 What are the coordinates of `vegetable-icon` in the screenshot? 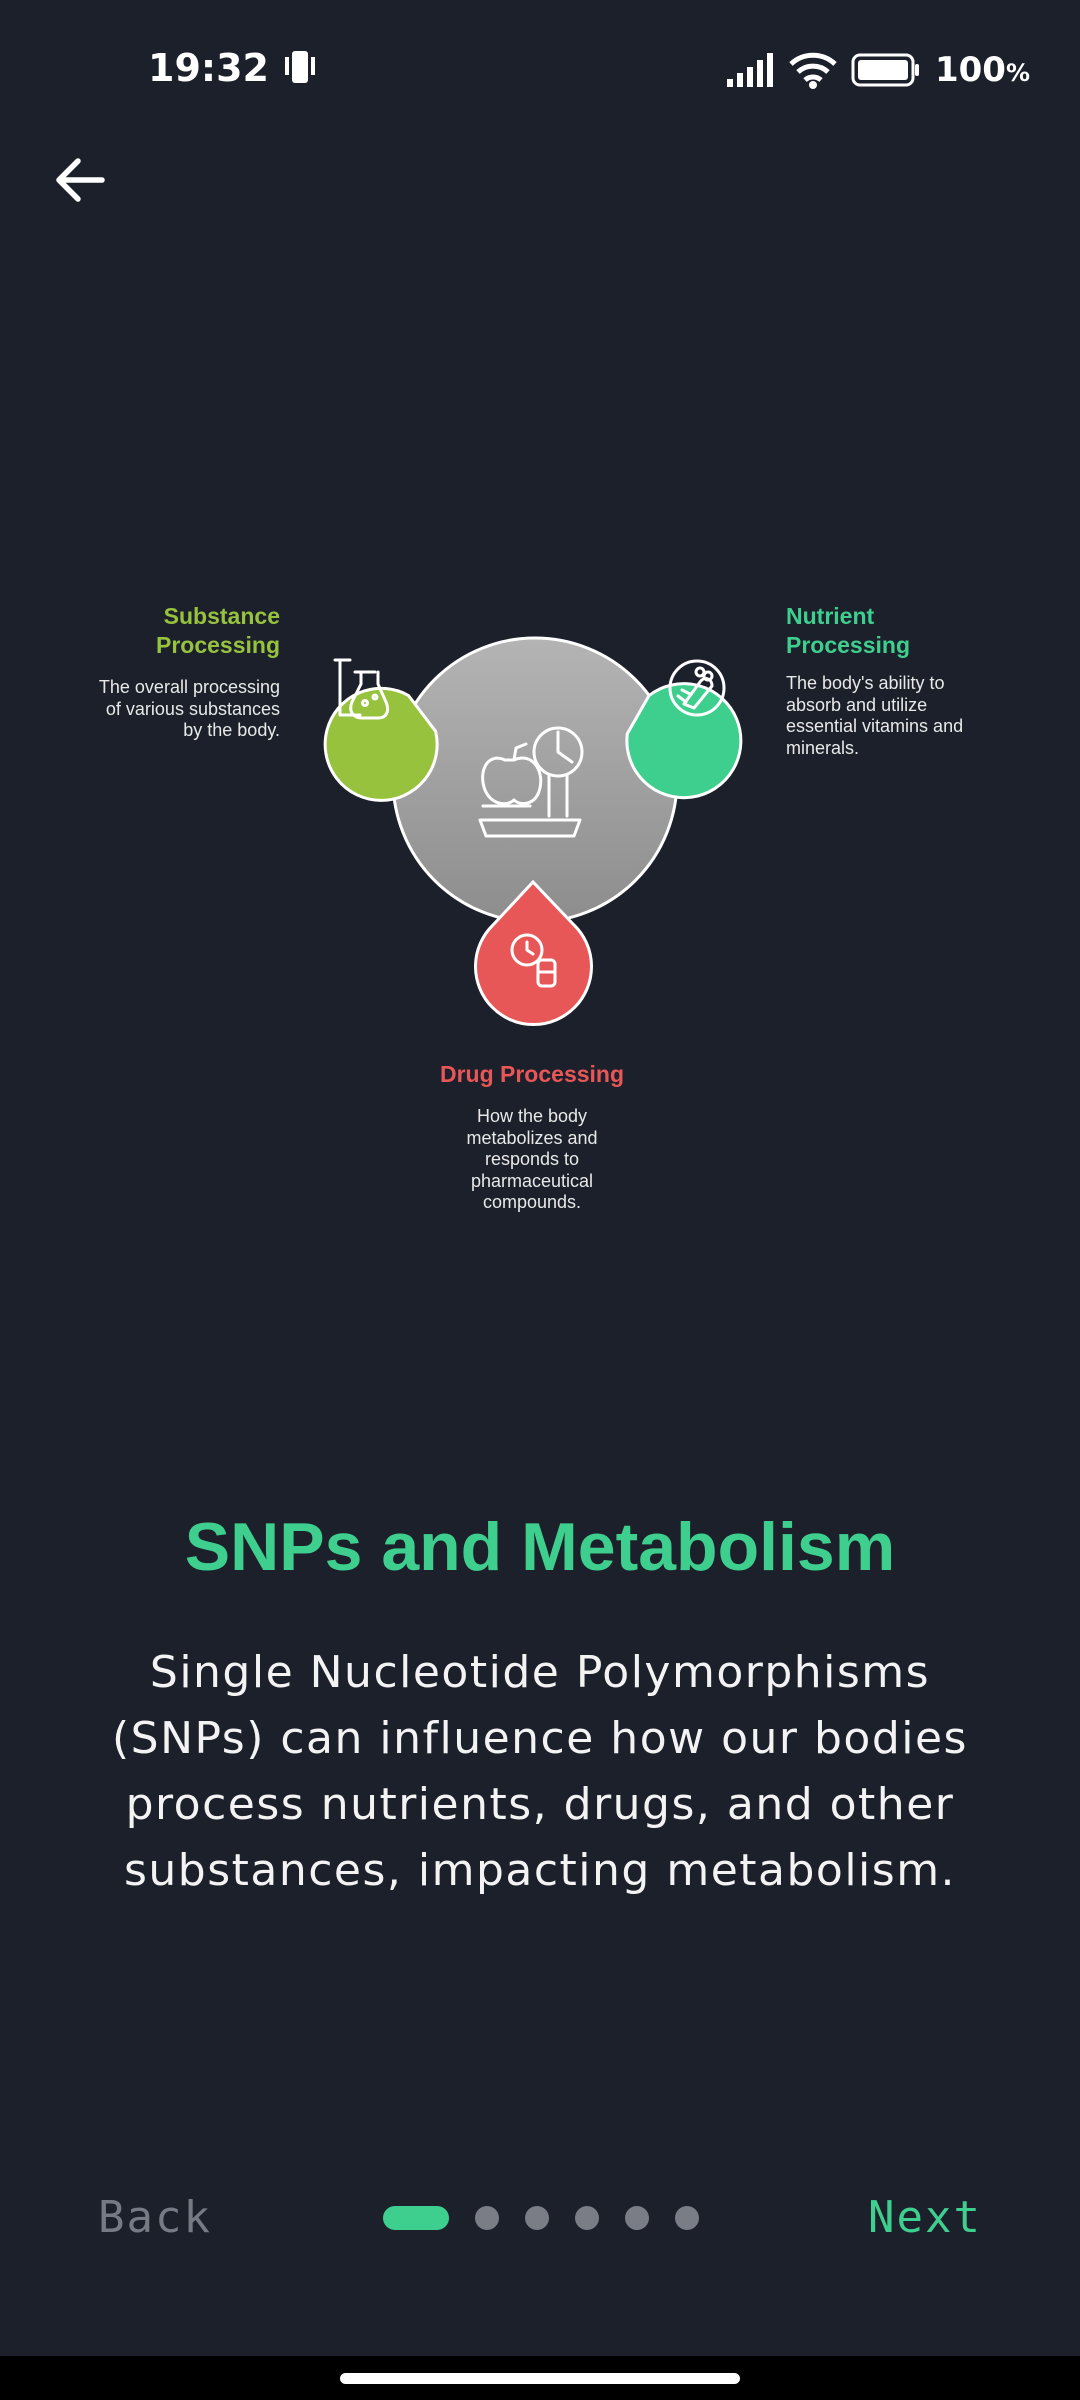 It's located at (697, 688).